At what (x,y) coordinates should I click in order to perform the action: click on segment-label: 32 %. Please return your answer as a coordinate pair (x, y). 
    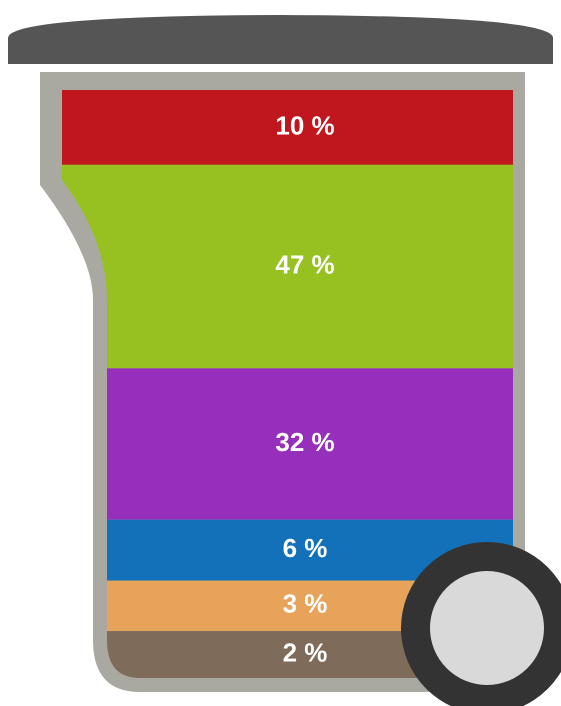
    Looking at the image, I should click on (304, 442).